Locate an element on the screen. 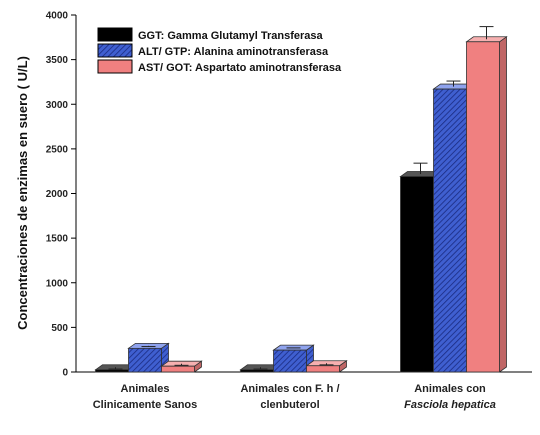 The height and width of the screenshot is (435, 540). y-tick-label: 2500 is located at coordinates (57, 149).